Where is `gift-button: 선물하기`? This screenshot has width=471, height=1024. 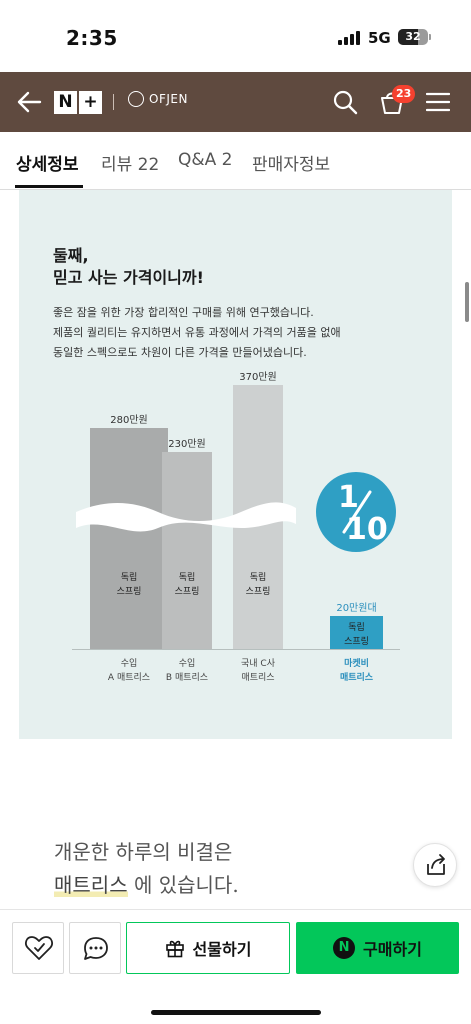 gift-button: 선물하기 is located at coordinates (208, 948).